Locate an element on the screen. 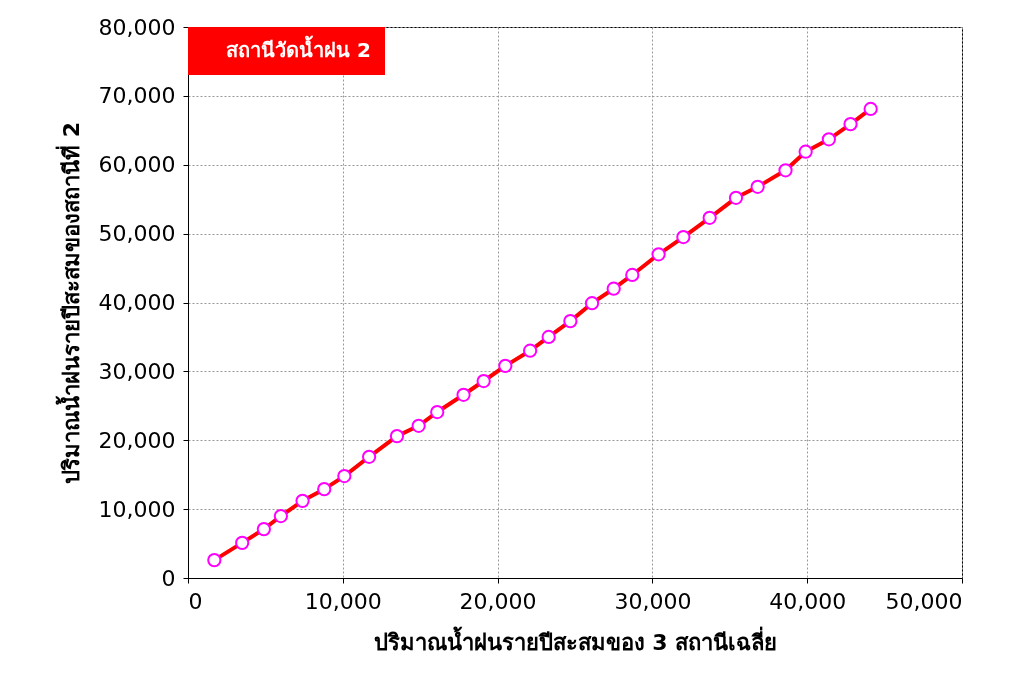 Image resolution: width=1019 pixels, height=700 pixels. y-tick-label: 80,000 is located at coordinates (137, 27).